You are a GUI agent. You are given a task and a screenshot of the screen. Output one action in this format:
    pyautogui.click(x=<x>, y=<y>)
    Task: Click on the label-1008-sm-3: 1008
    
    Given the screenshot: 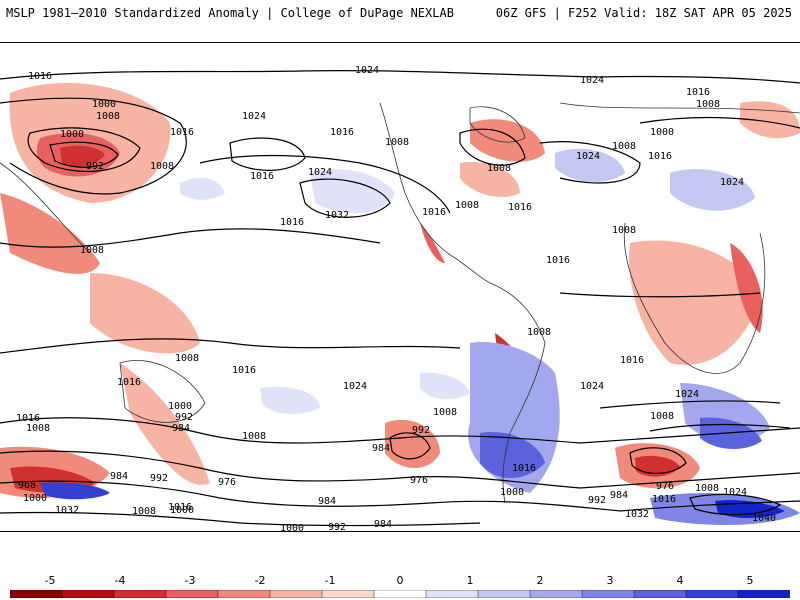 What is the action you would take?
    pyautogui.click(x=662, y=416)
    